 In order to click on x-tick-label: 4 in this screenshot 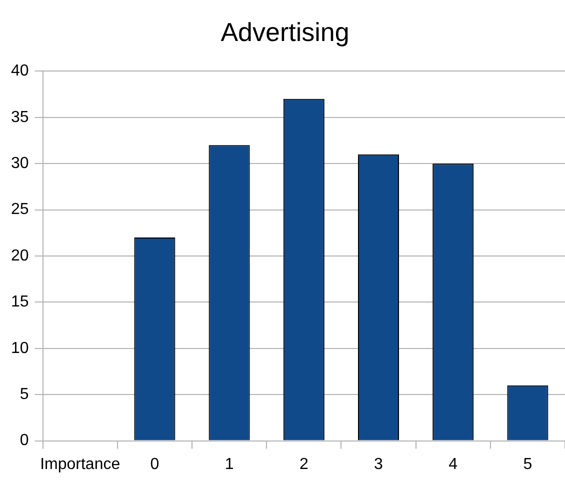, I will do `click(453, 464)`.